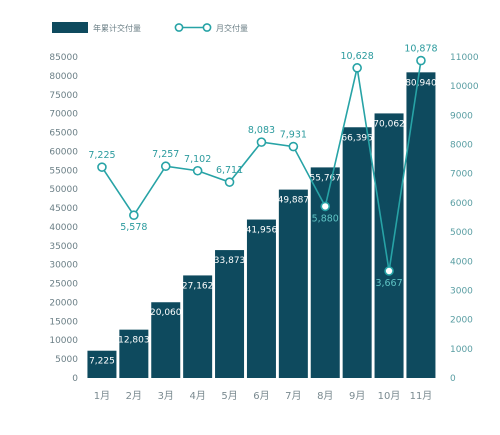 This screenshot has height=435, width=500. Describe the element at coordinates (63, 285) in the screenshot. I see `left-axis-tick-label: 25000` at that location.